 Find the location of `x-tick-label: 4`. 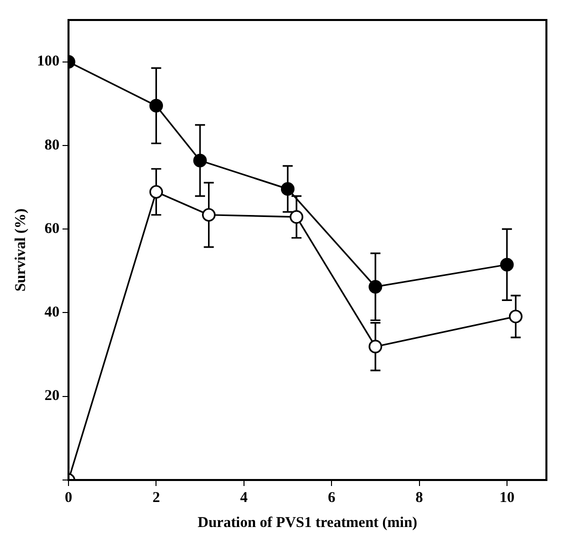

x-tick-label: 4 is located at coordinates (244, 498).